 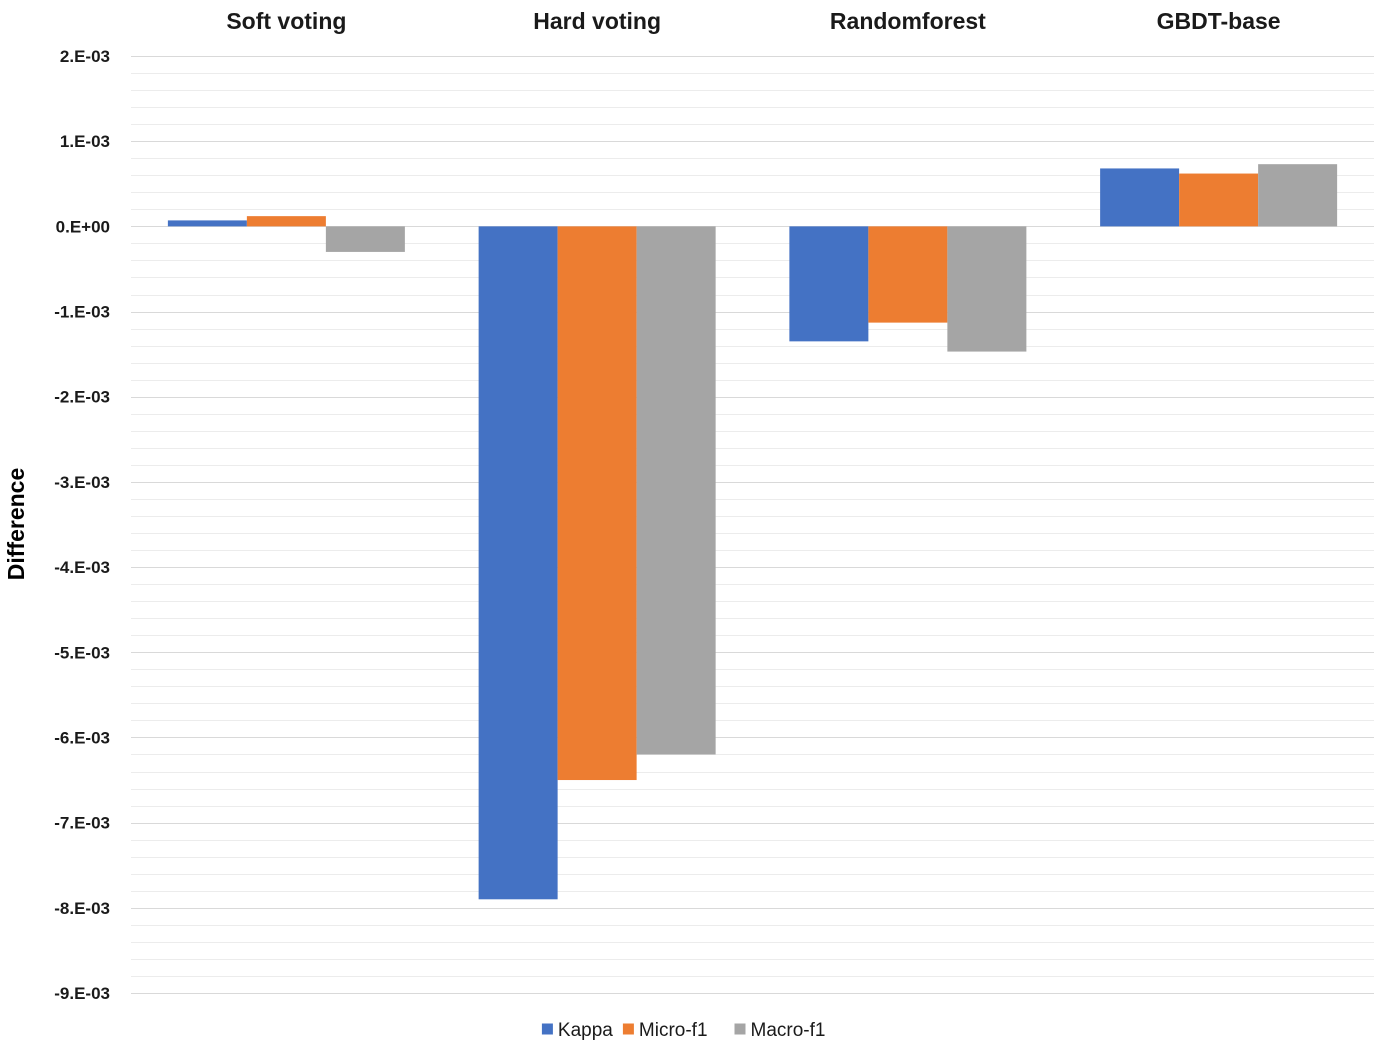 What do you see at coordinates (788, 1030) in the screenshot?
I see `legend-label: Macro-f1` at bounding box center [788, 1030].